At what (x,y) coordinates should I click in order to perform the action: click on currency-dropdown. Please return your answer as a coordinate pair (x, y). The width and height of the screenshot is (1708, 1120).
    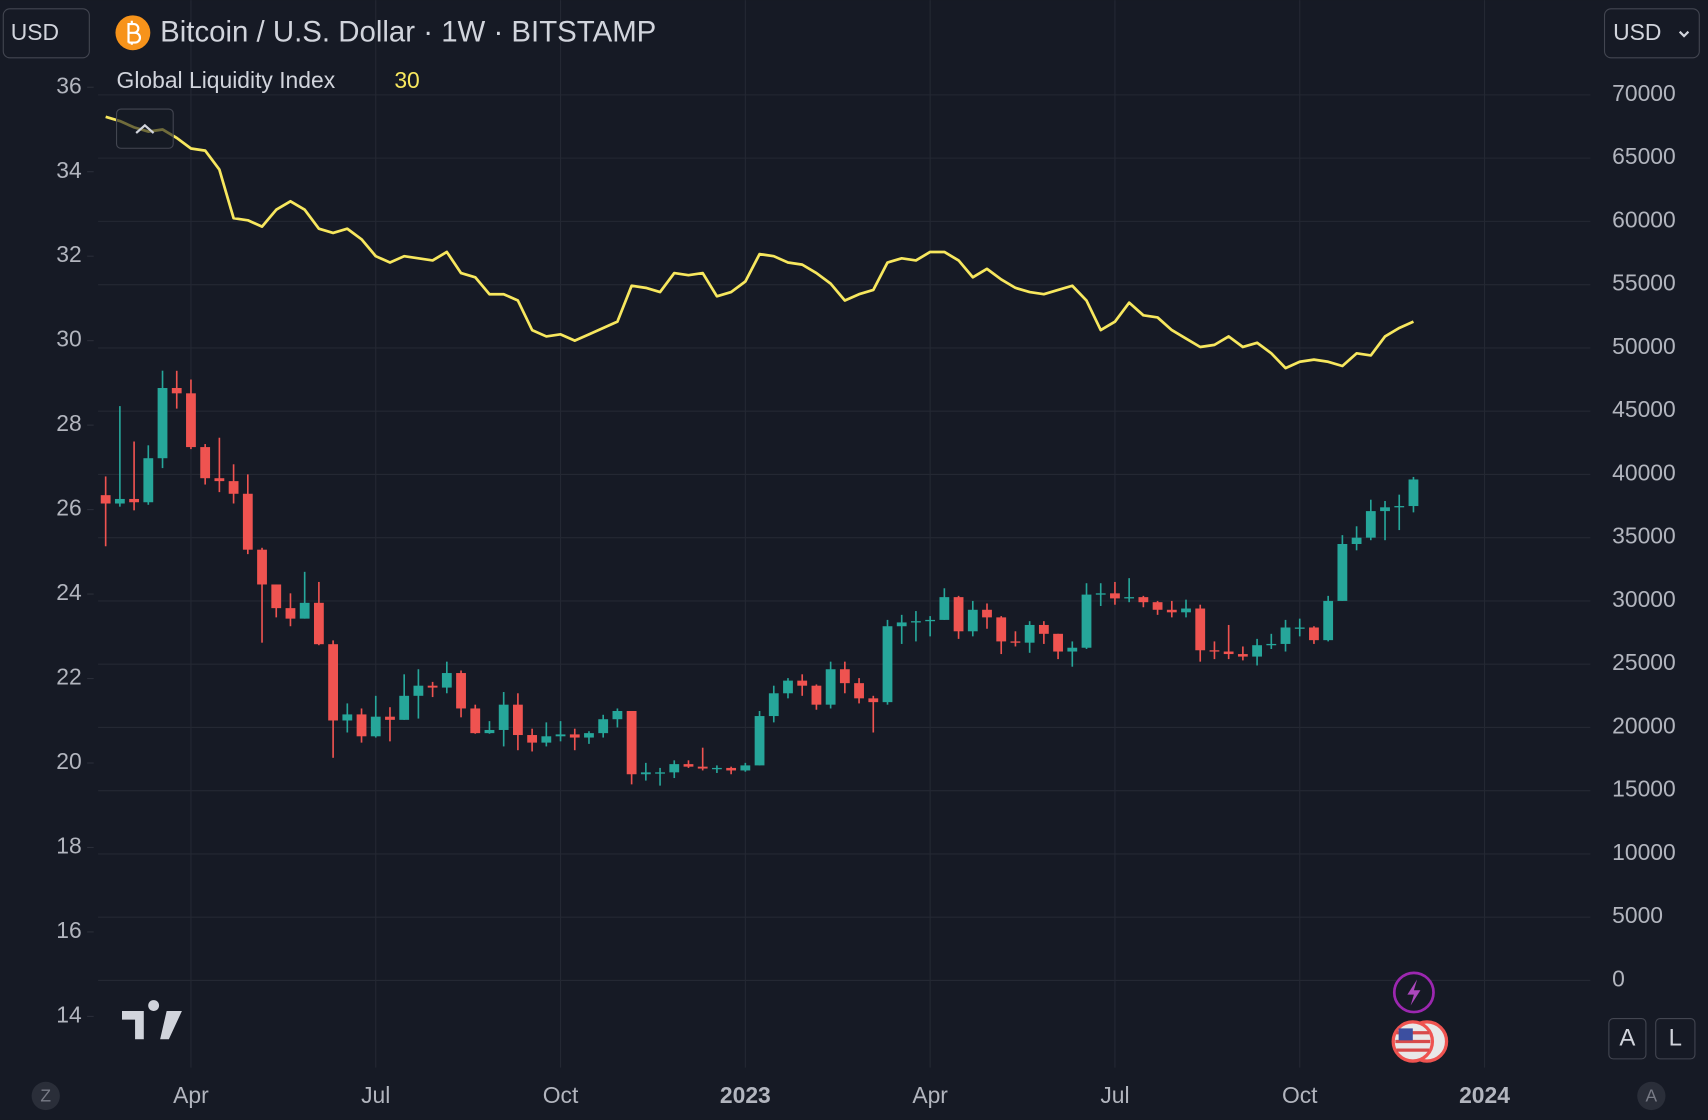
    Looking at the image, I should click on (1651, 33).